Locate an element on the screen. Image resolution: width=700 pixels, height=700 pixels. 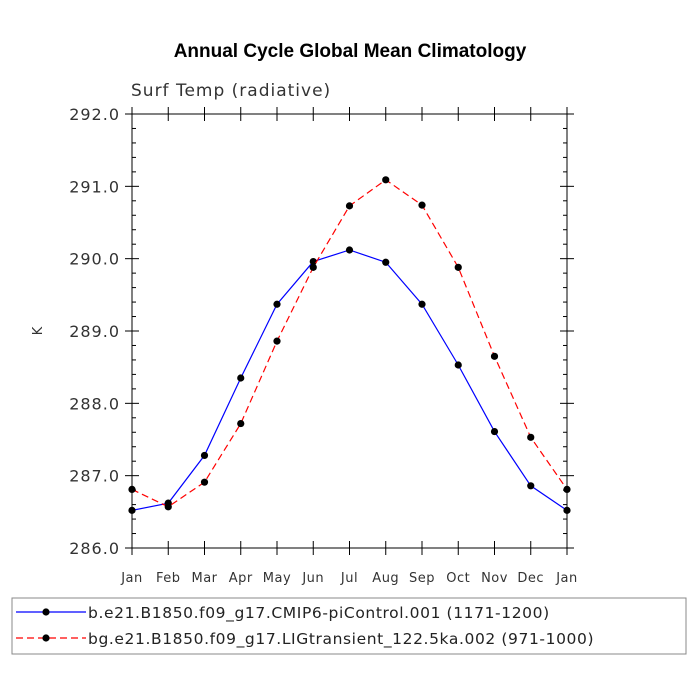
y-tick-label: 288.0 is located at coordinates (94, 403).